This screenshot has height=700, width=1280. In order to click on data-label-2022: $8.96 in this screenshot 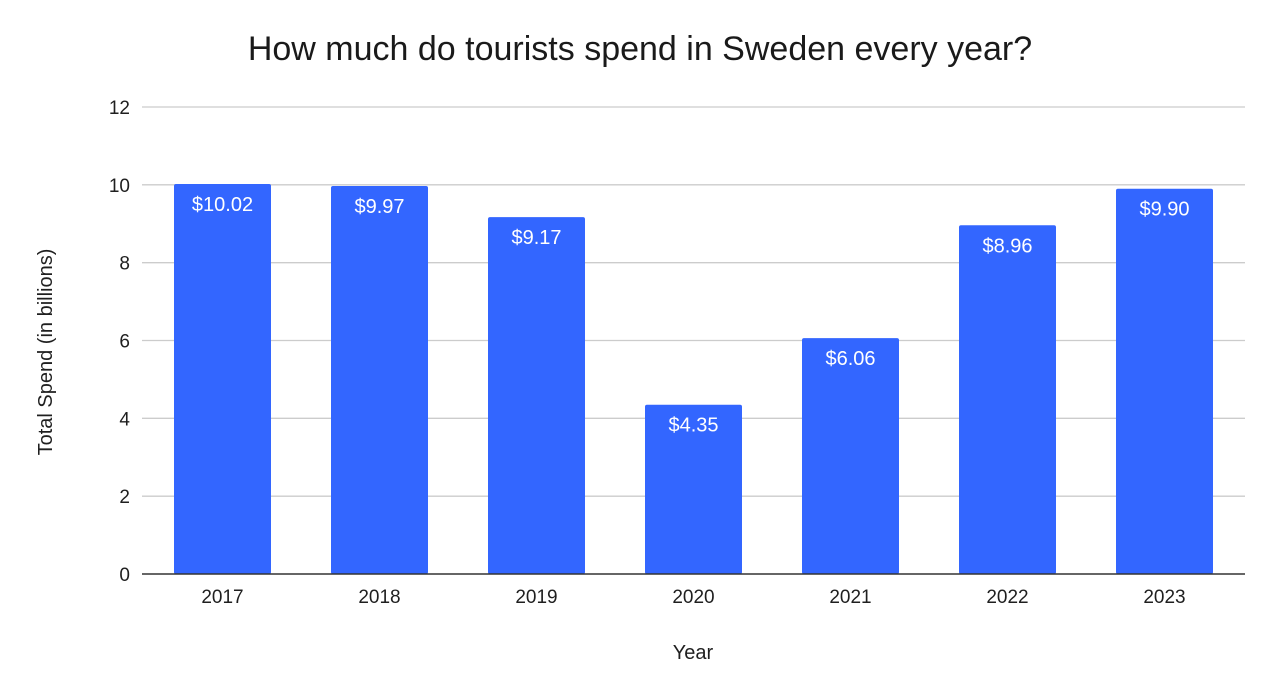, I will do `click(1007, 246)`.